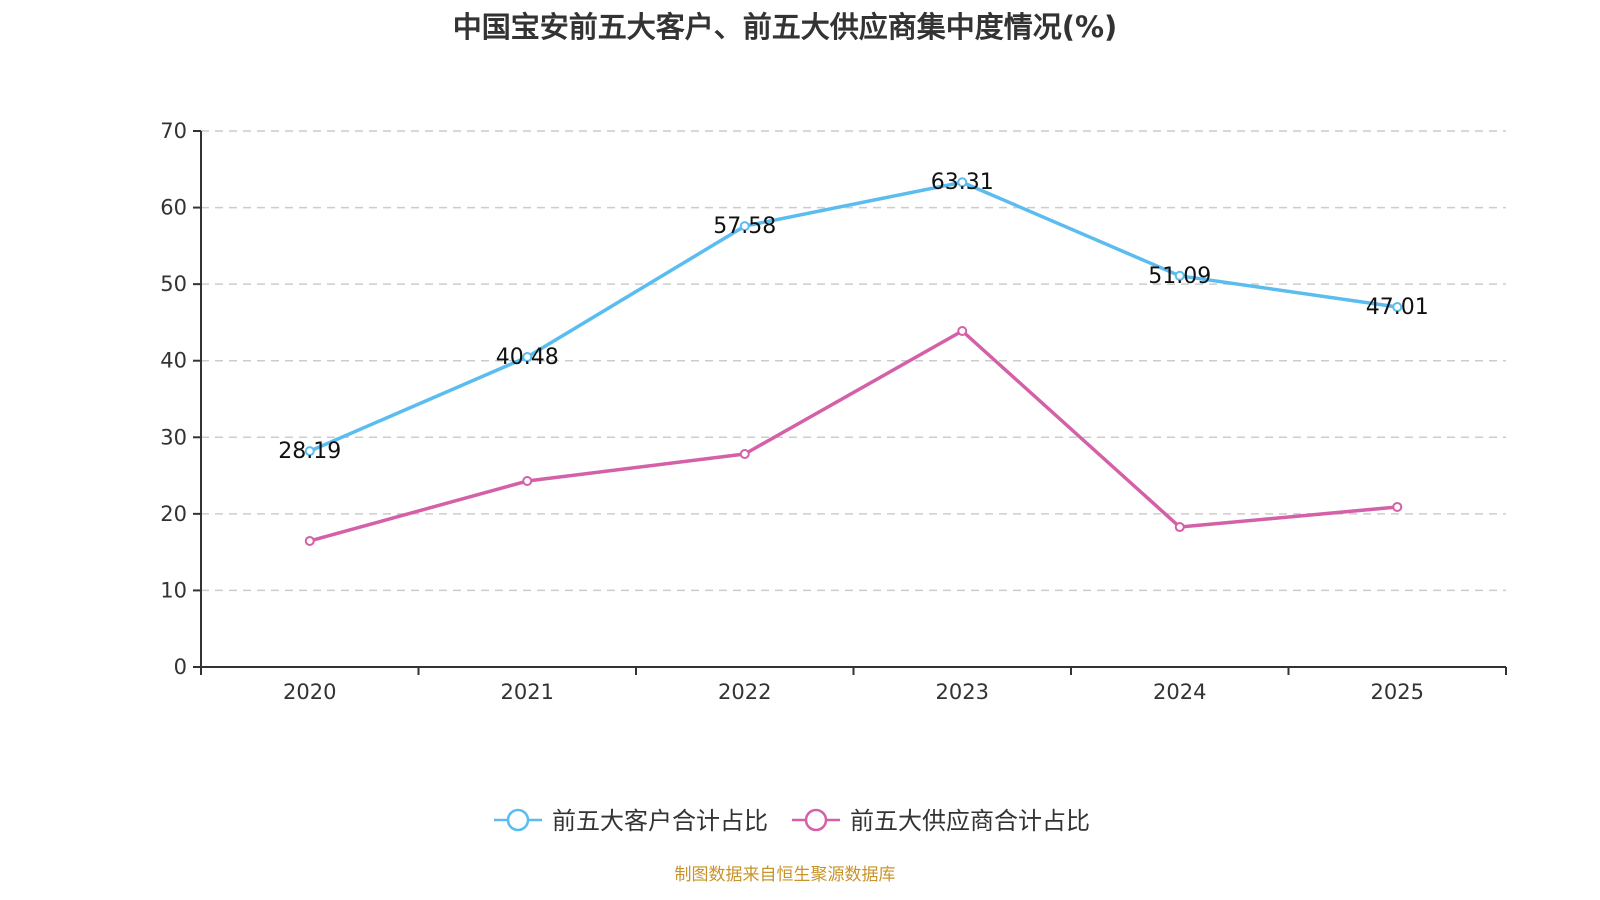 This screenshot has height=900, width=1600. What do you see at coordinates (785, 27) in the screenshot?
I see `chart-title: 中国宝安前五大客户、前五大供应商集中度情况(%)` at bounding box center [785, 27].